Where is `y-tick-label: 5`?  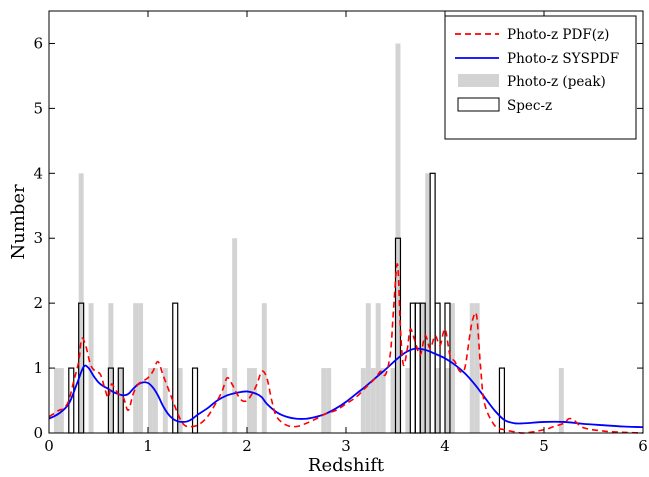
y-tick-label: 5 is located at coordinates (38, 108).